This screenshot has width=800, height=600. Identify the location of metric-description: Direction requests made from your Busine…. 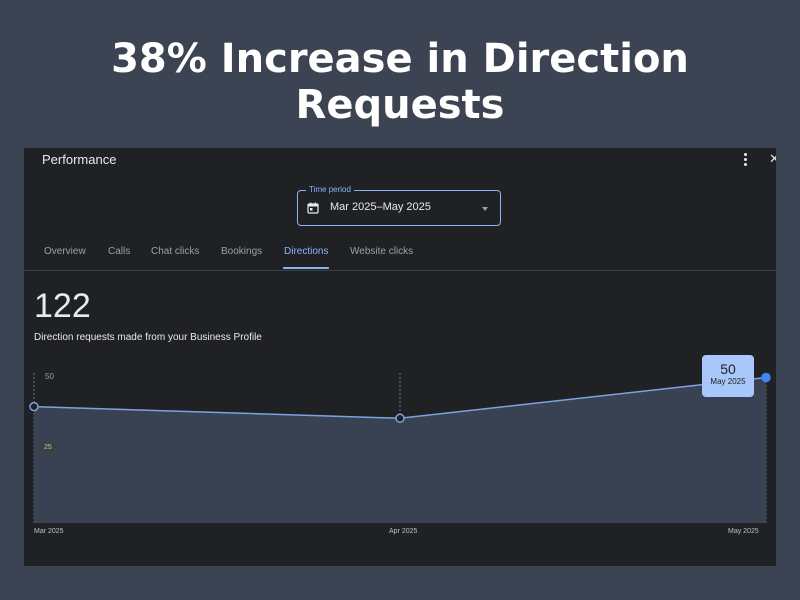
(148, 337).